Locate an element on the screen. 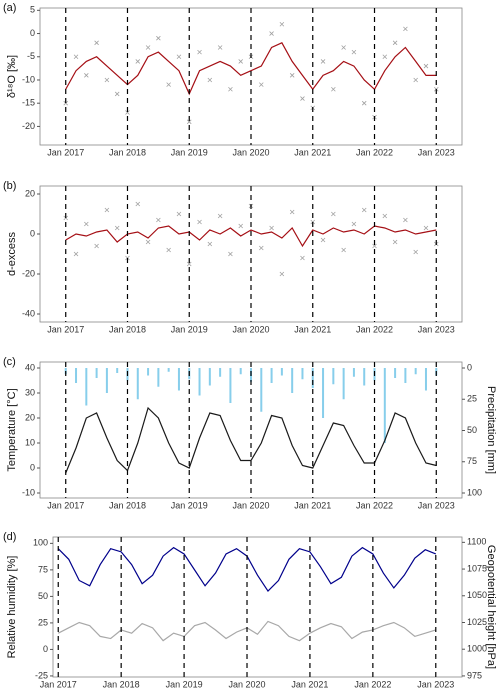  y-tick-label: 10 is located at coordinates (30, 442).